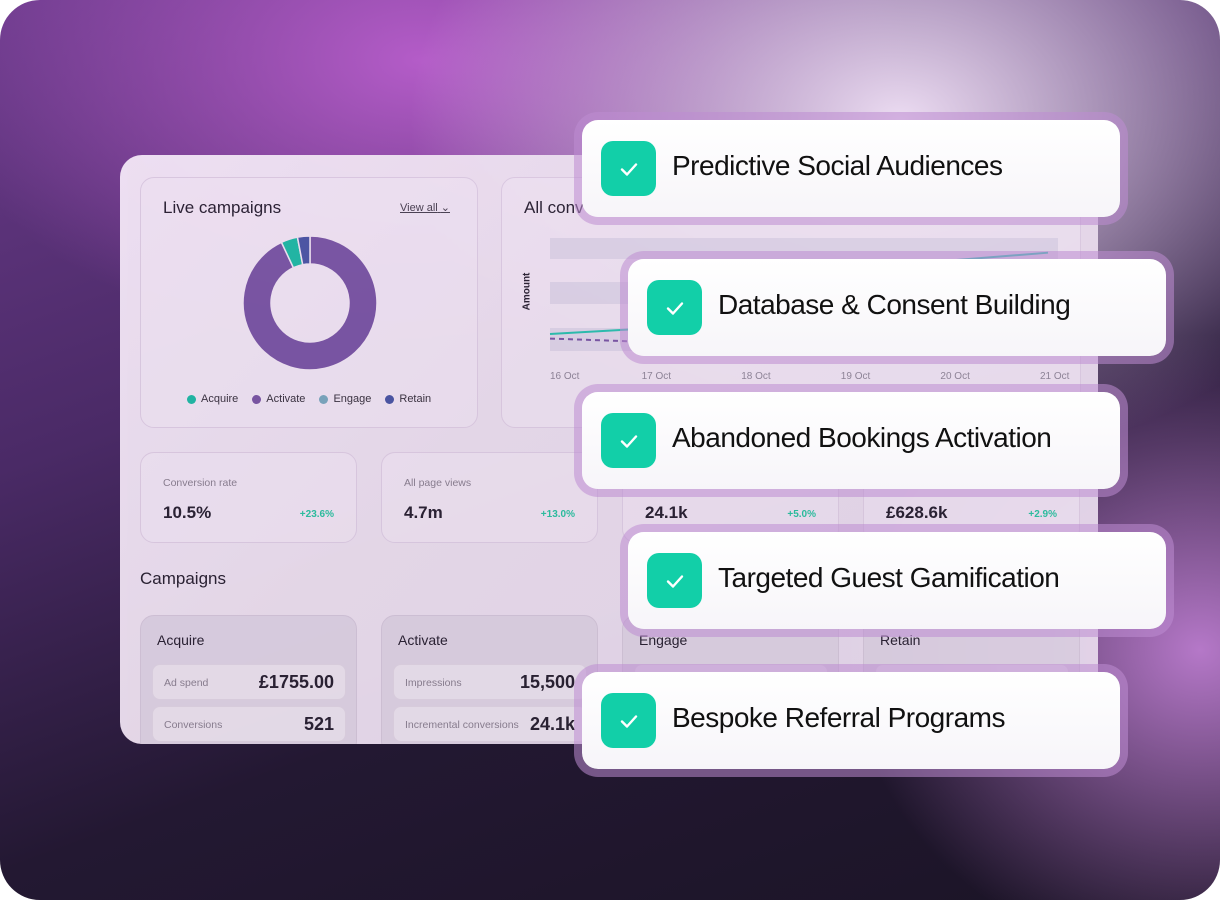 This screenshot has height=900, width=1220. Describe the element at coordinates (445, 208) in the screenshot. I see `chevron-down-icon: ⌄` at that location.